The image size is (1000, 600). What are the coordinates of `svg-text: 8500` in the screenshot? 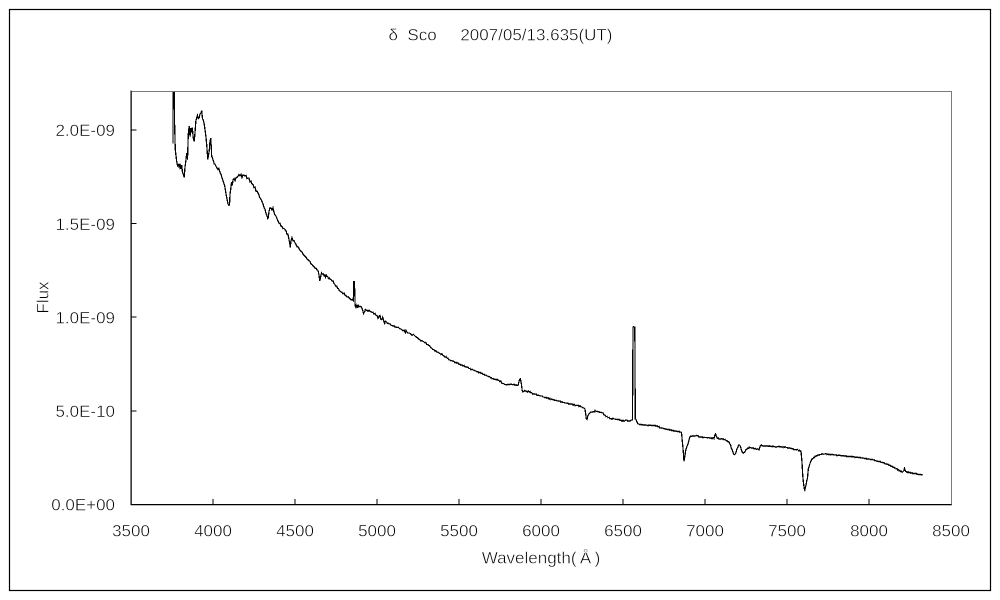 It's located at (951, 531).